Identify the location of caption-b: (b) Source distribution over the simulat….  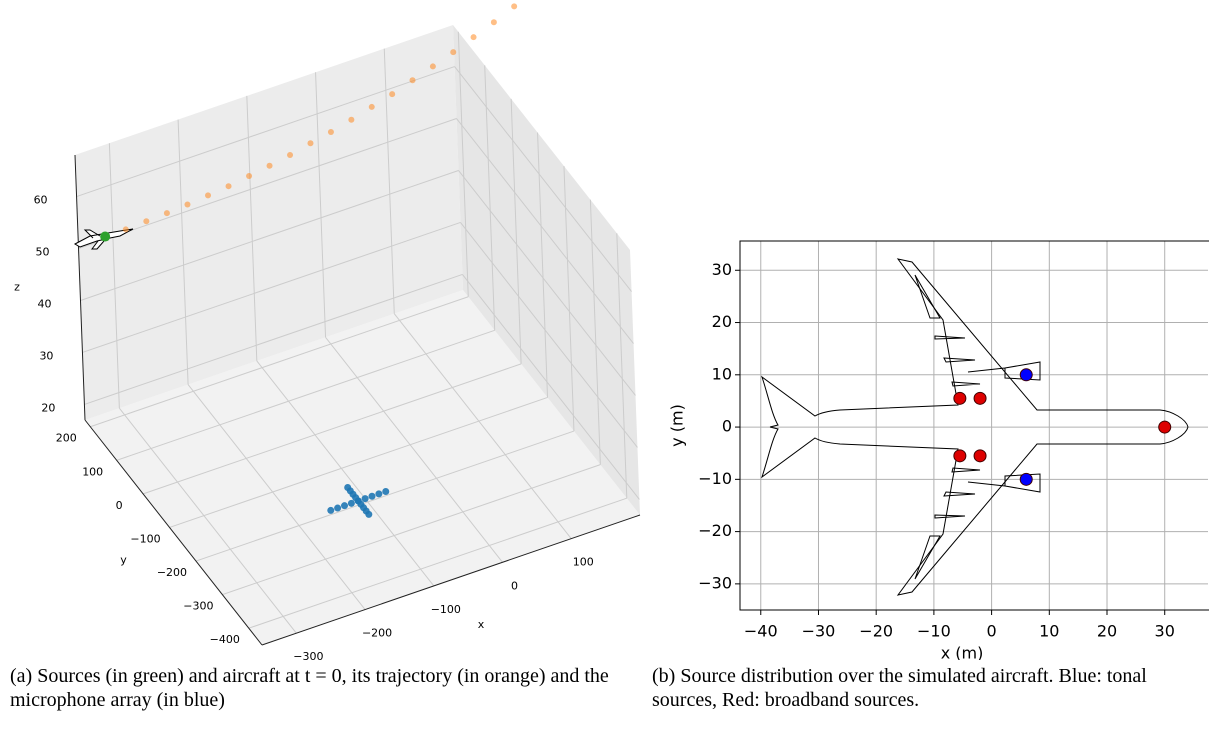
(899, 688).